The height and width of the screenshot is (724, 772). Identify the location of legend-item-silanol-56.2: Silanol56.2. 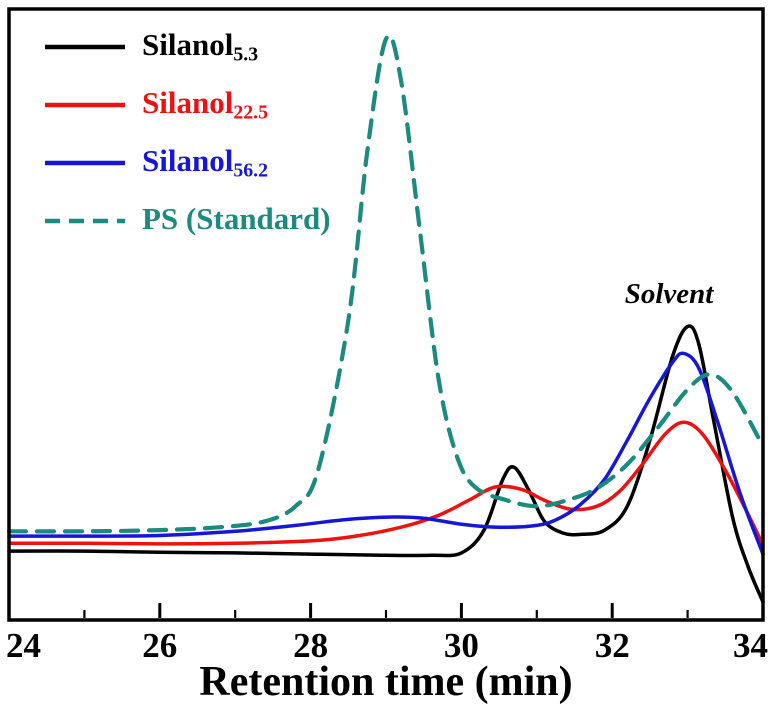
(187, 163).